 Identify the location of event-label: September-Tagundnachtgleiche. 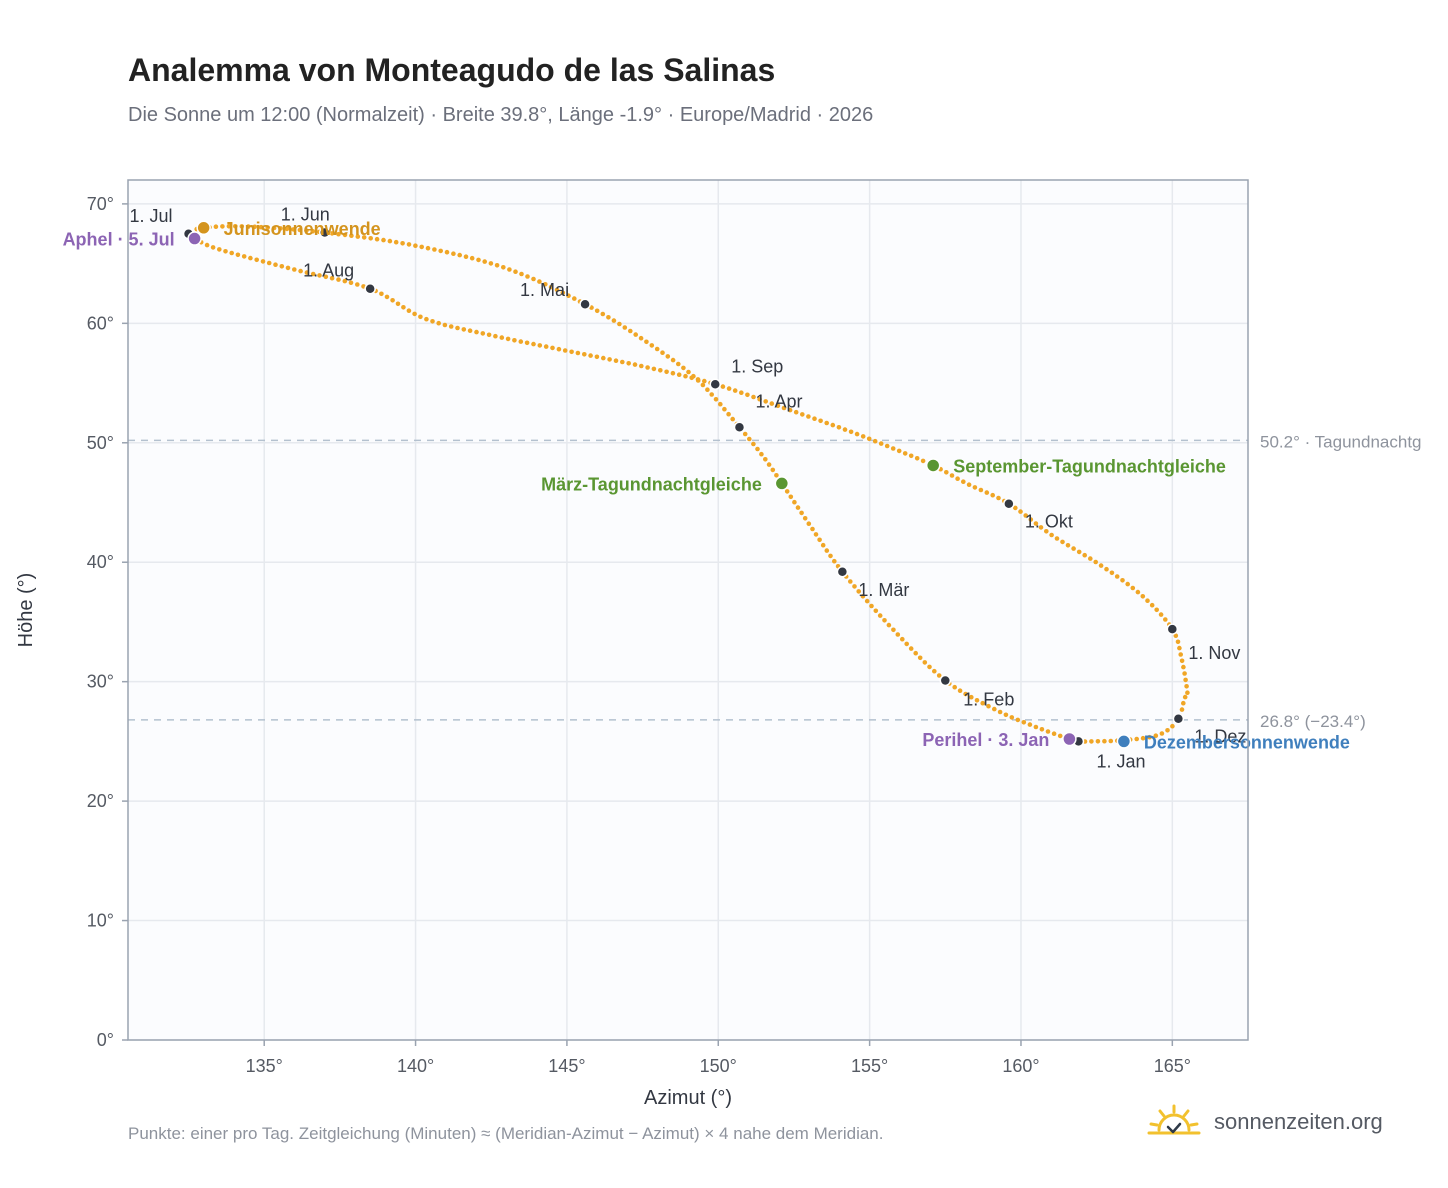
(1089, 466).